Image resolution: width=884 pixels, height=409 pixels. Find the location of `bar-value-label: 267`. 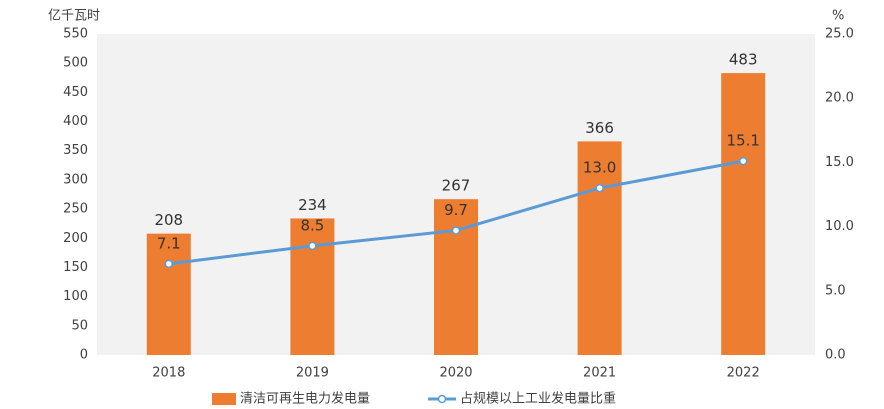

bar-value-label: 267 is located at coordinates (456, 186).